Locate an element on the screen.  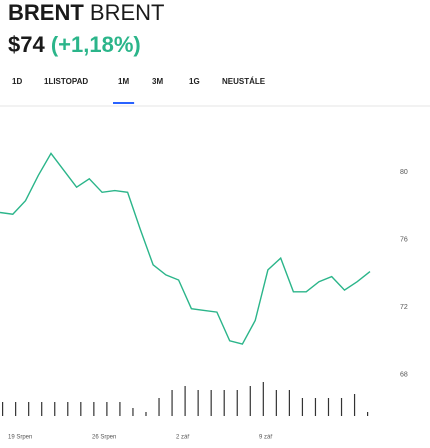
instrument-name: BRENT is located at coordinates (127, 12).